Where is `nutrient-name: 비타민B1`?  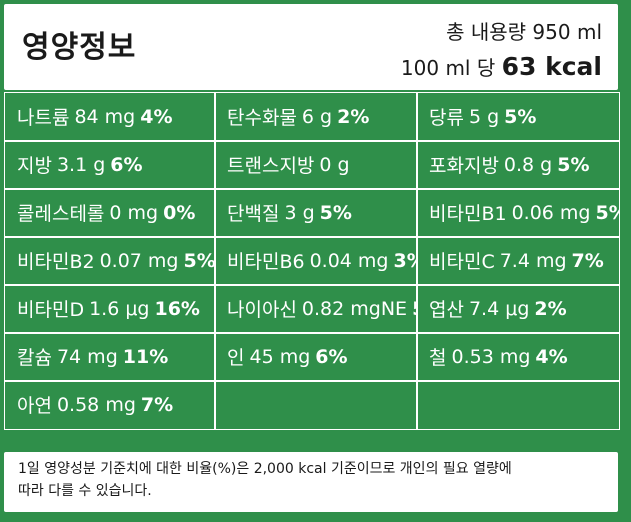
nutrient-name: 비타민B1 is located at coordinates (468, 214).